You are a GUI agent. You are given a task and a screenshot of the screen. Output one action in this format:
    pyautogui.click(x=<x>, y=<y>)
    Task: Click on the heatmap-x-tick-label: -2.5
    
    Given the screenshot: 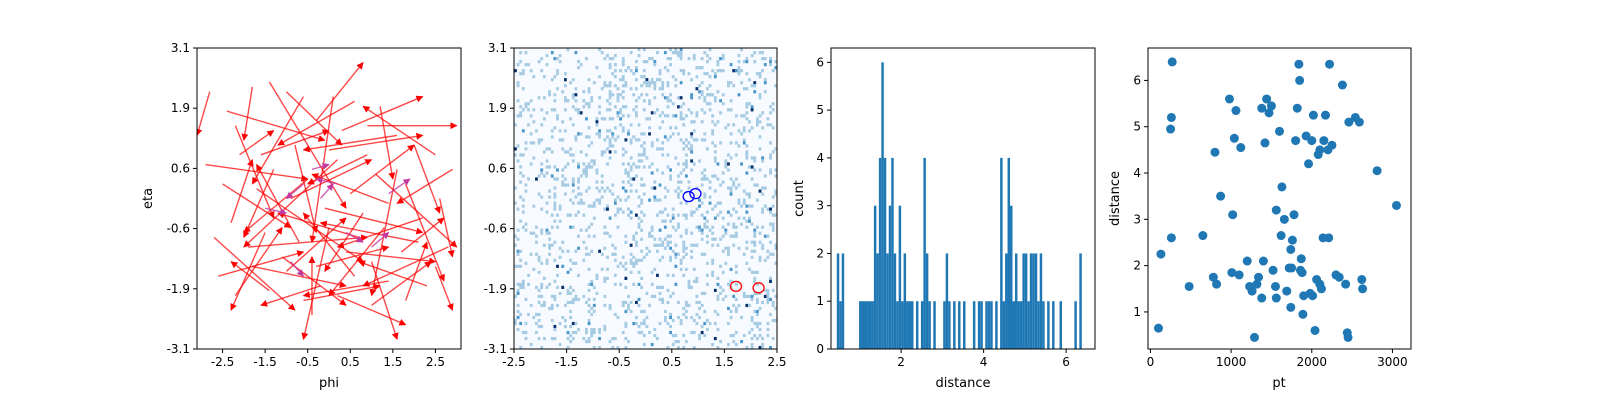 What is the action you would take?
    pyautogui.click(x=513, y=362)
    